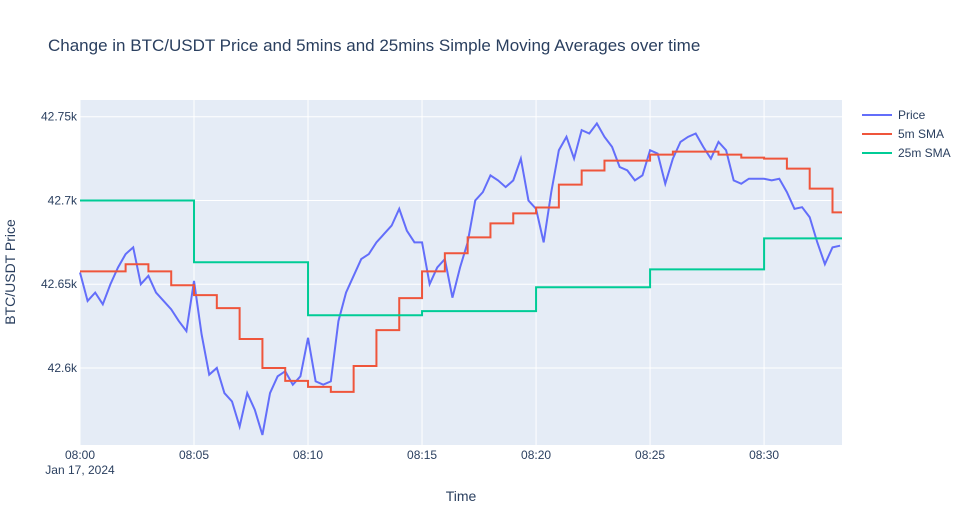 The image size is (971, 530). I want to click on y-tick-label: 42.75k, so click(59, 117).